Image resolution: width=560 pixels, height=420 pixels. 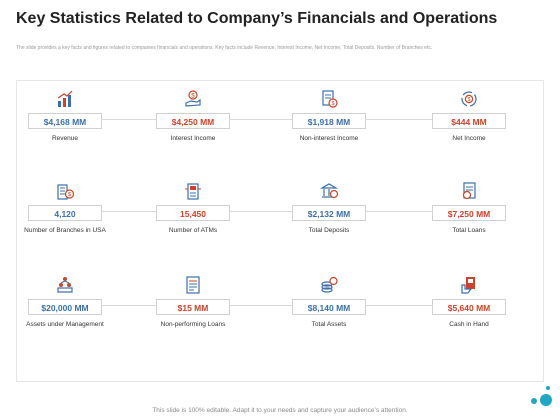 What do you see at coordinates (193, 324) in the screenshot?
I see `stat-label: Non-performing Loans` at bounding box center [193, 324].